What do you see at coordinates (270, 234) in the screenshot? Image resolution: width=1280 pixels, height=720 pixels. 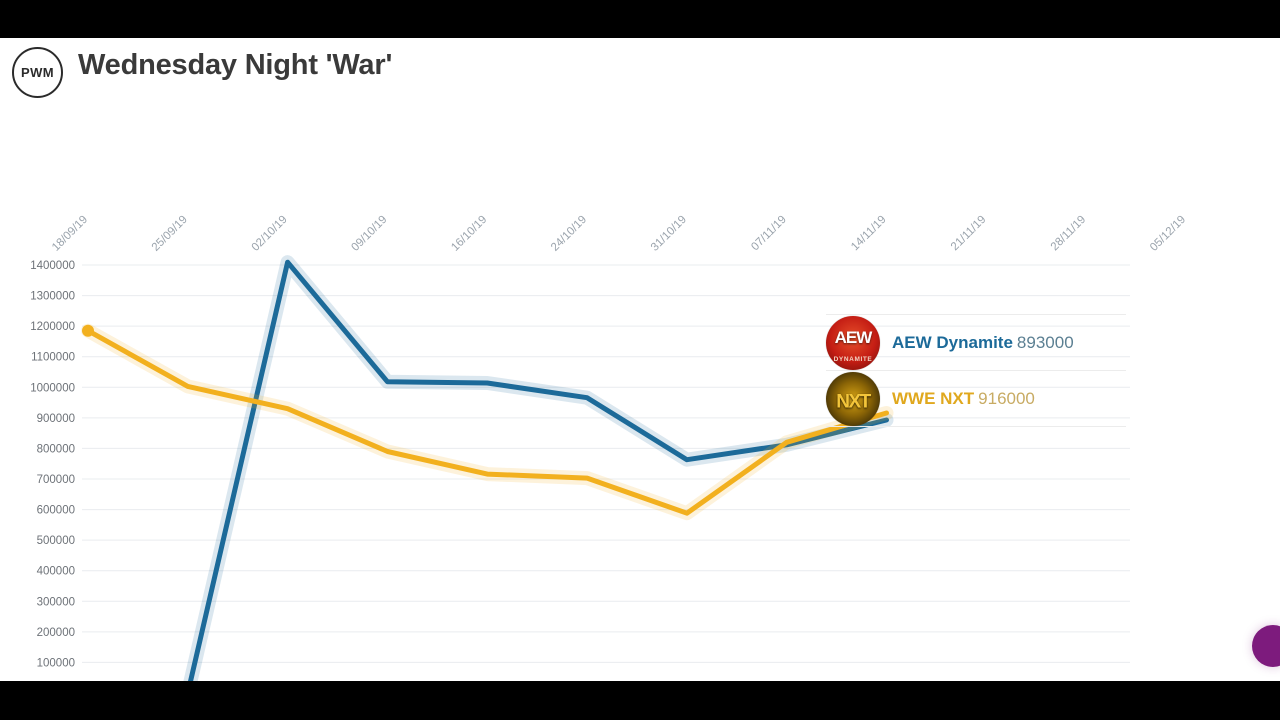 I see `x-axis-tick-label: 02/10/19` at bounding box center [270, 234].